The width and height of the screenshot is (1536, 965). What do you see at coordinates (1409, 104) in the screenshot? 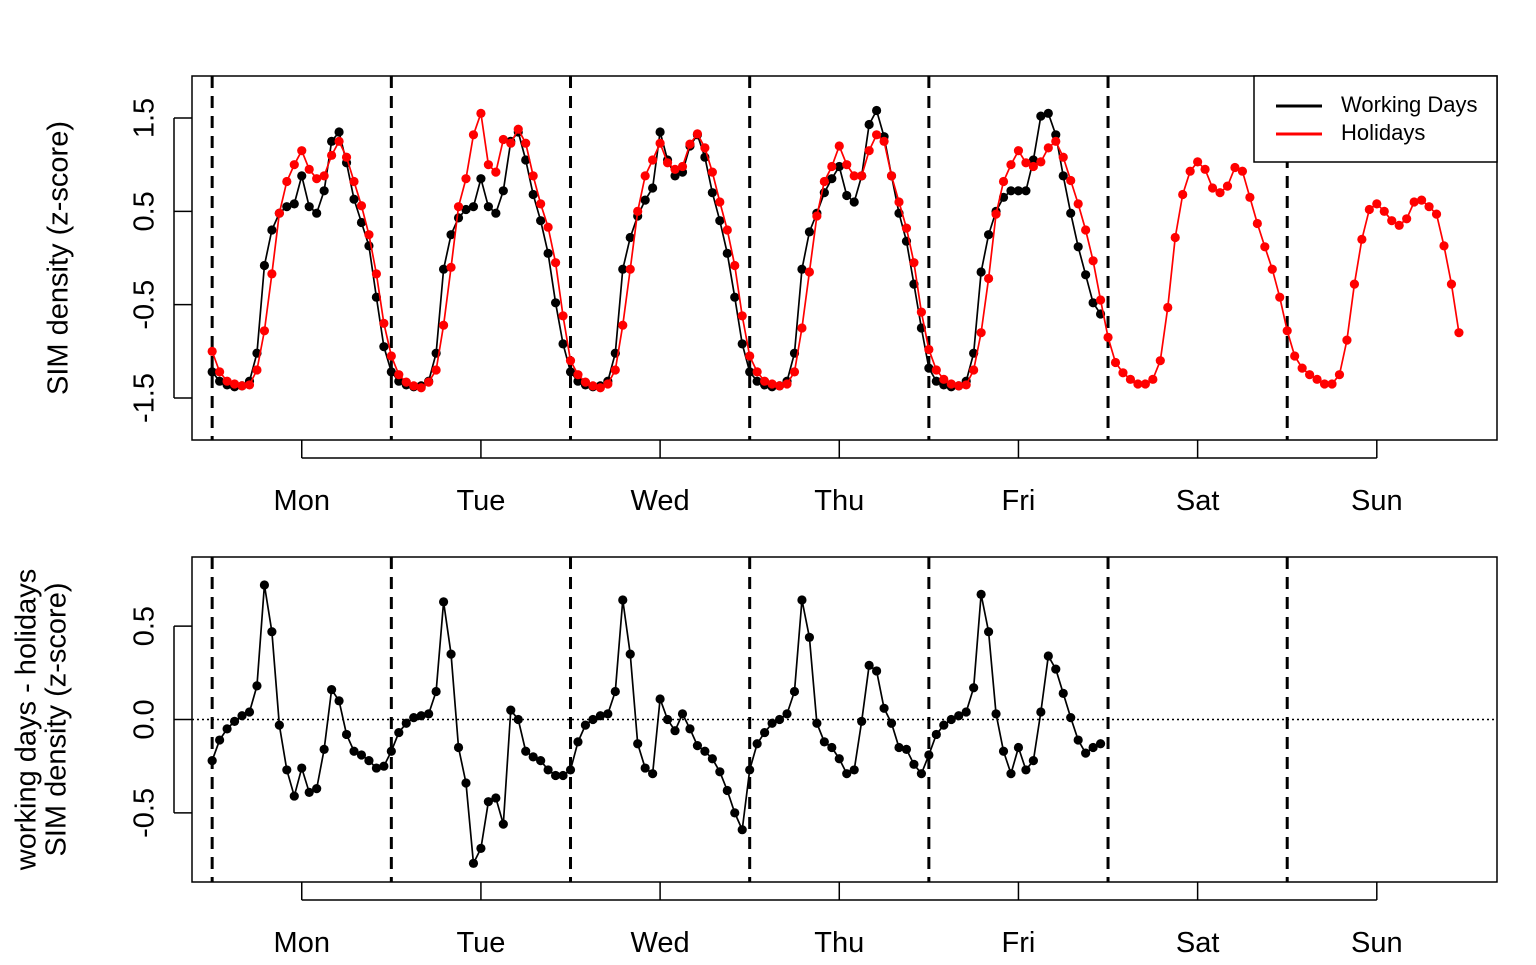
I see `legend-label: Working Days` at bounding box center [1409, 104].